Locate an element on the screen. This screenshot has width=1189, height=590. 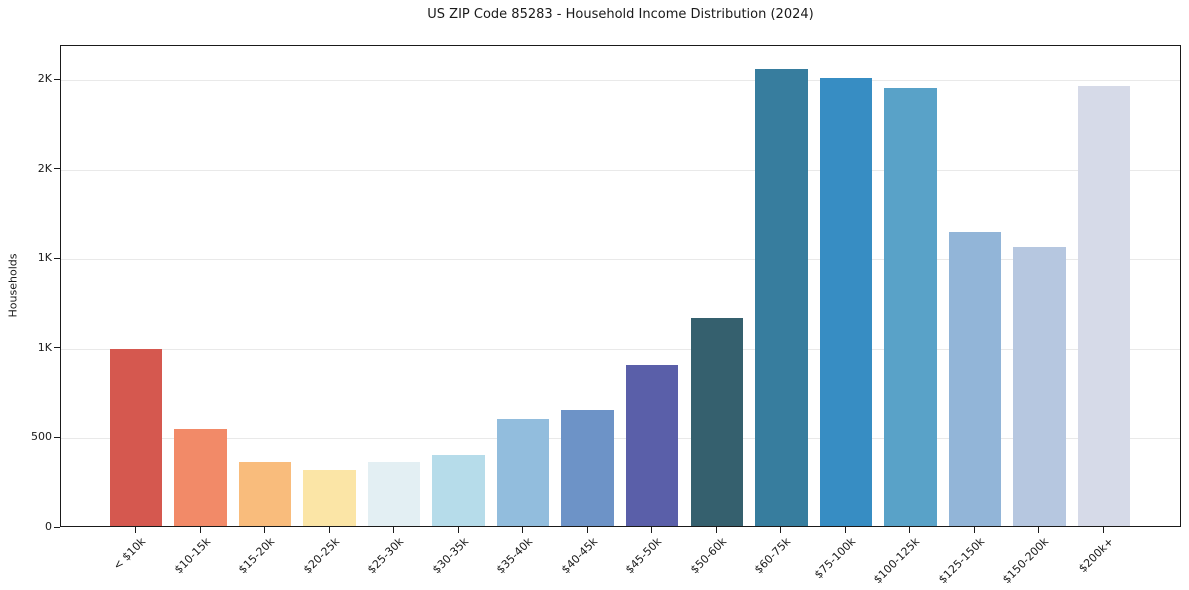
y-tick-label: 500 is located at coordinates (41, 437).